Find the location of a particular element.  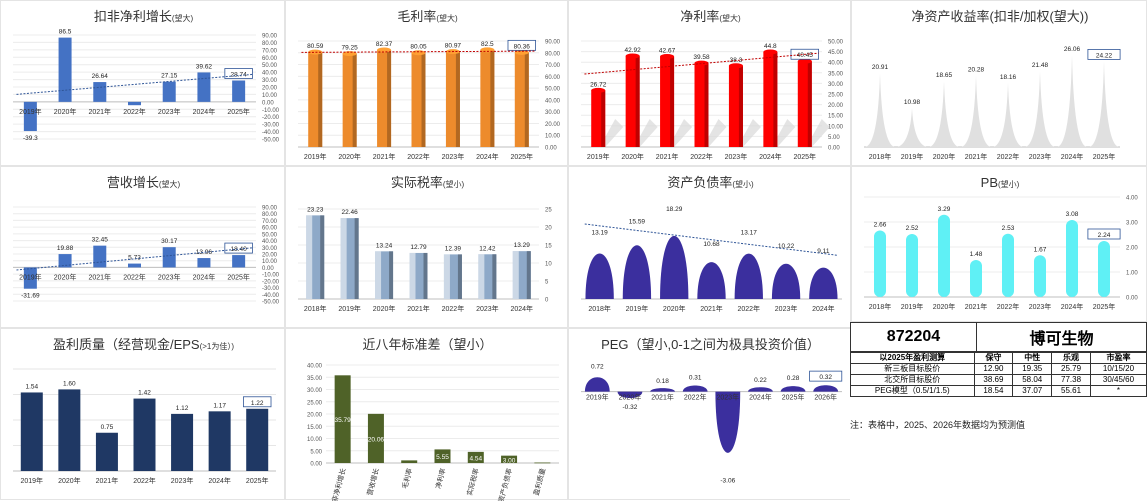

value-label: 80.36 is located at coordinates (522, 46).